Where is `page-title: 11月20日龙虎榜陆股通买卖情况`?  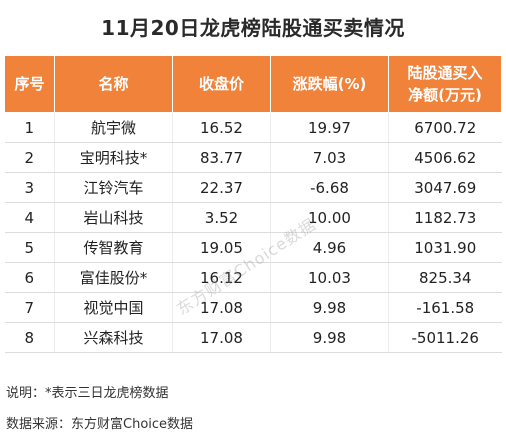
page-title: 11月20日龙虎榜陆股通买卖情况 is located at coordinates (253, 28).